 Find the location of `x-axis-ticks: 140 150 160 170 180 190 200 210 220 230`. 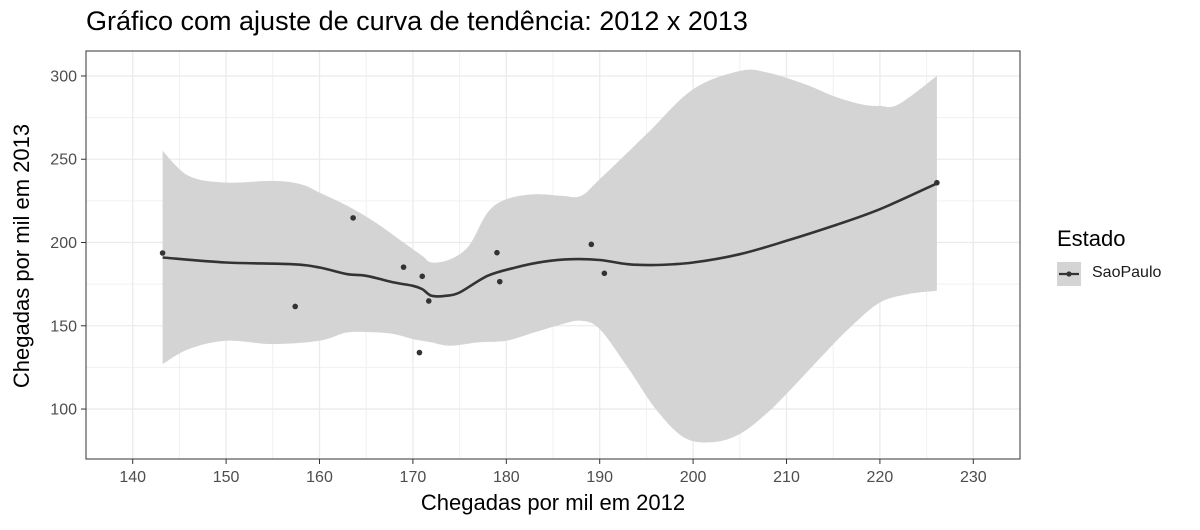

x-axis-ticks: 140 150 160 170 180 190 200 210 220 230 is located at coordinates (553, 472).